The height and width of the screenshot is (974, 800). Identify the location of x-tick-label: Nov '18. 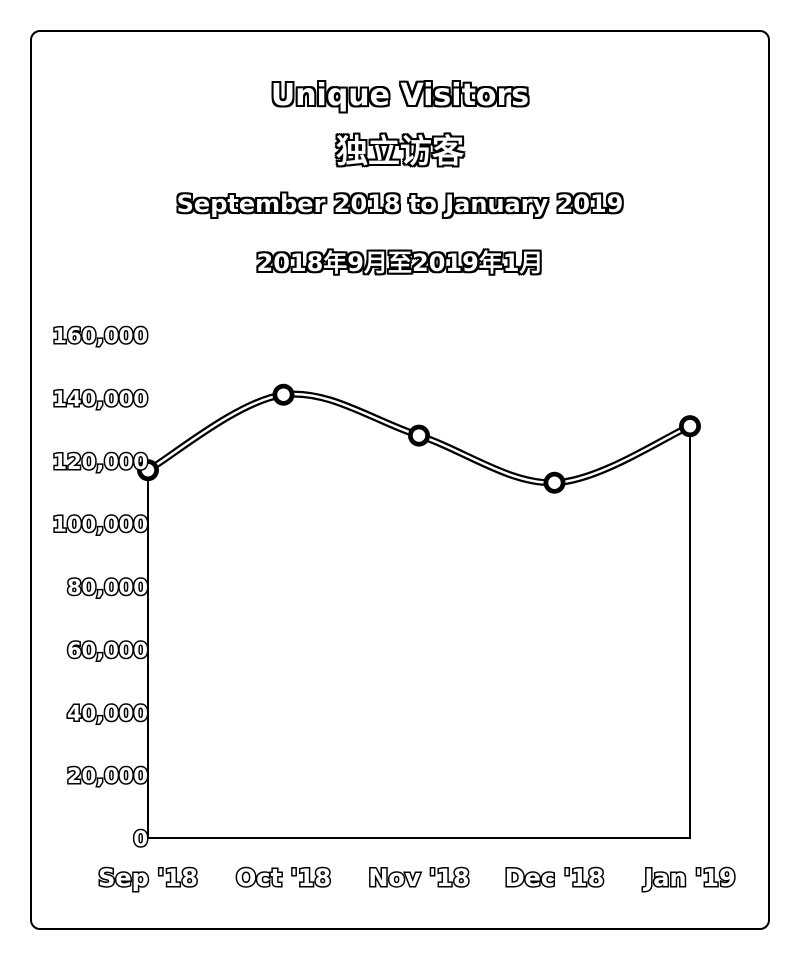
(418, 878).